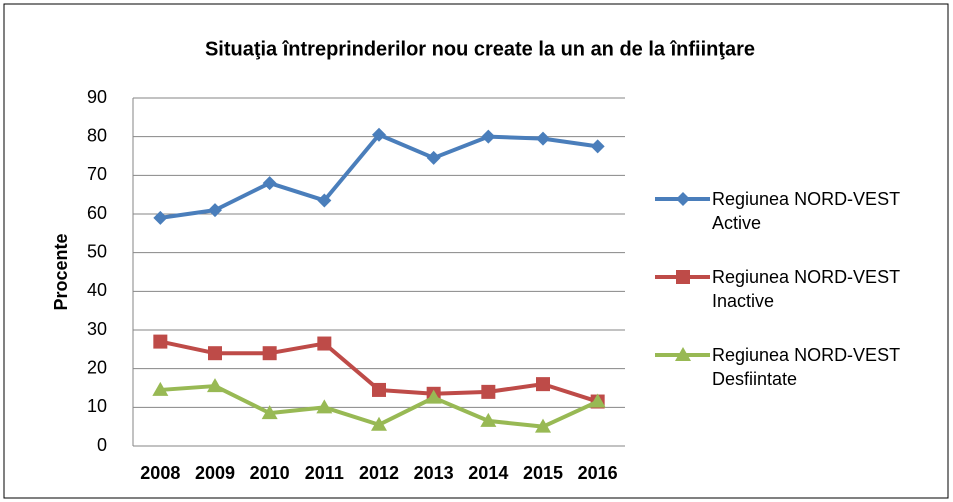 Image resolution: width=953 pixels, height=502 pixels. I want to click on y-axis-label: Procente, so click(61, 271).